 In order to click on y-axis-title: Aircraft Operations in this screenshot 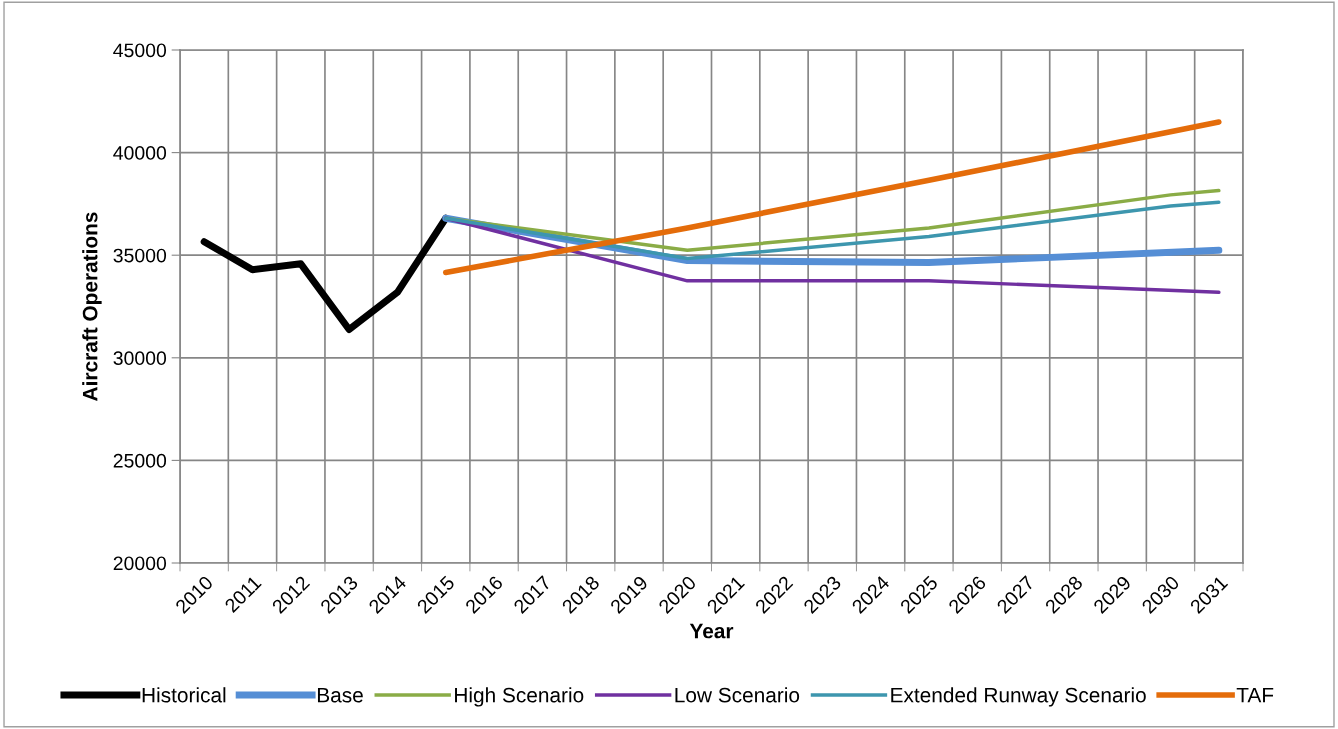, I will do `click(92, 306)`.